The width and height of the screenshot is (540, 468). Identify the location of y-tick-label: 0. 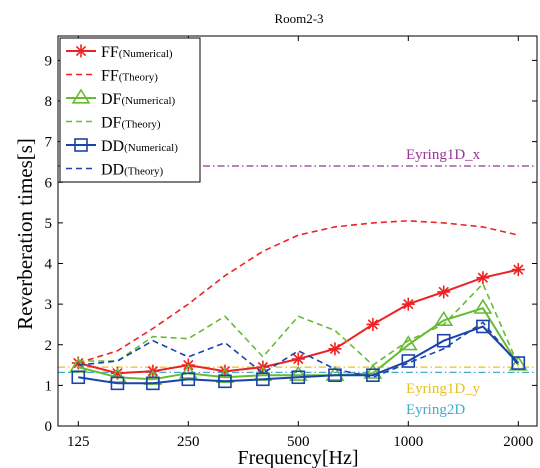
(49, 427).